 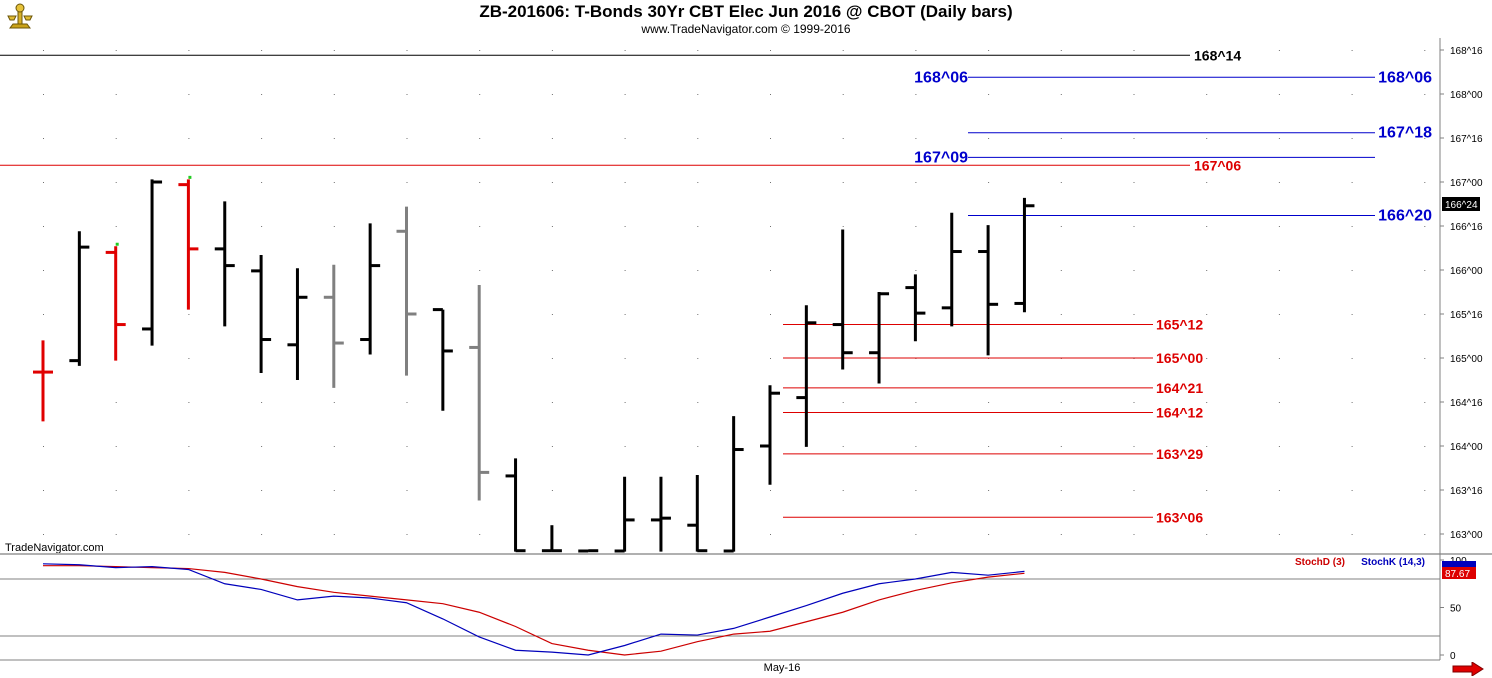 What do you see at coordinates (1179, 358) in the screenshot?
I see `level-label: 165^00` at bounding box center [1179, 358].